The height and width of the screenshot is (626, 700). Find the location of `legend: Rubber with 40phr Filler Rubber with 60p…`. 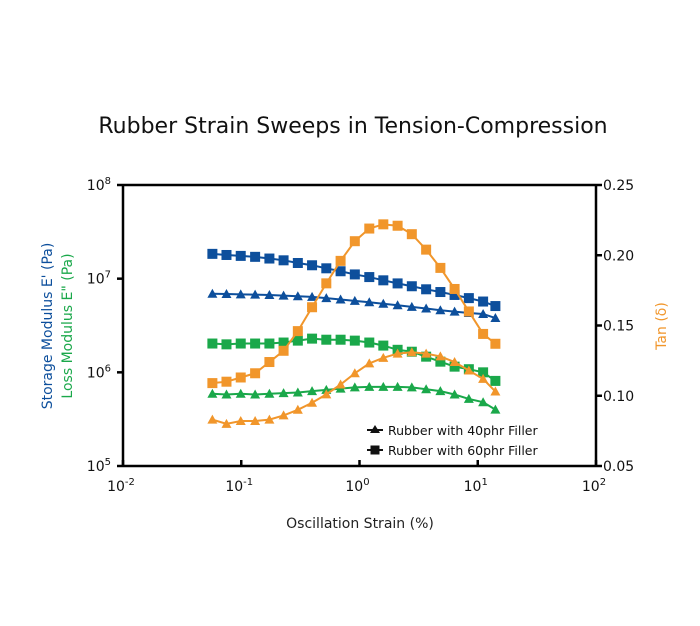

legend: Rubber with 40phr Filler Rubber with 60p… is located at coordinates (452, 440).